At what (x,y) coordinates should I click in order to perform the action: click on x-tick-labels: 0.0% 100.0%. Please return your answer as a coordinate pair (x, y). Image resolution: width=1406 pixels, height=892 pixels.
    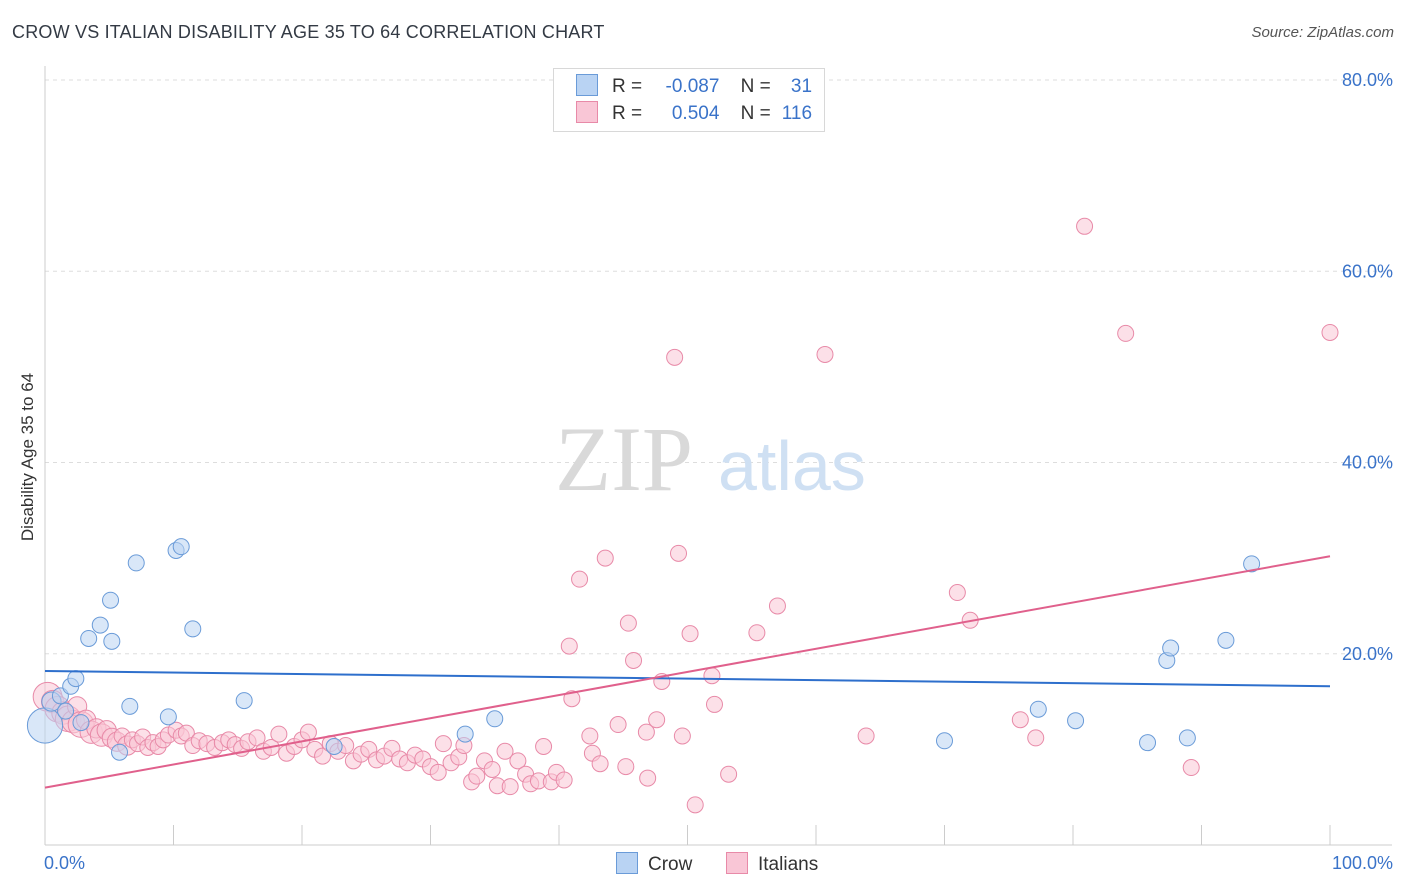
    Looking at the image, I should click on (718, 863).